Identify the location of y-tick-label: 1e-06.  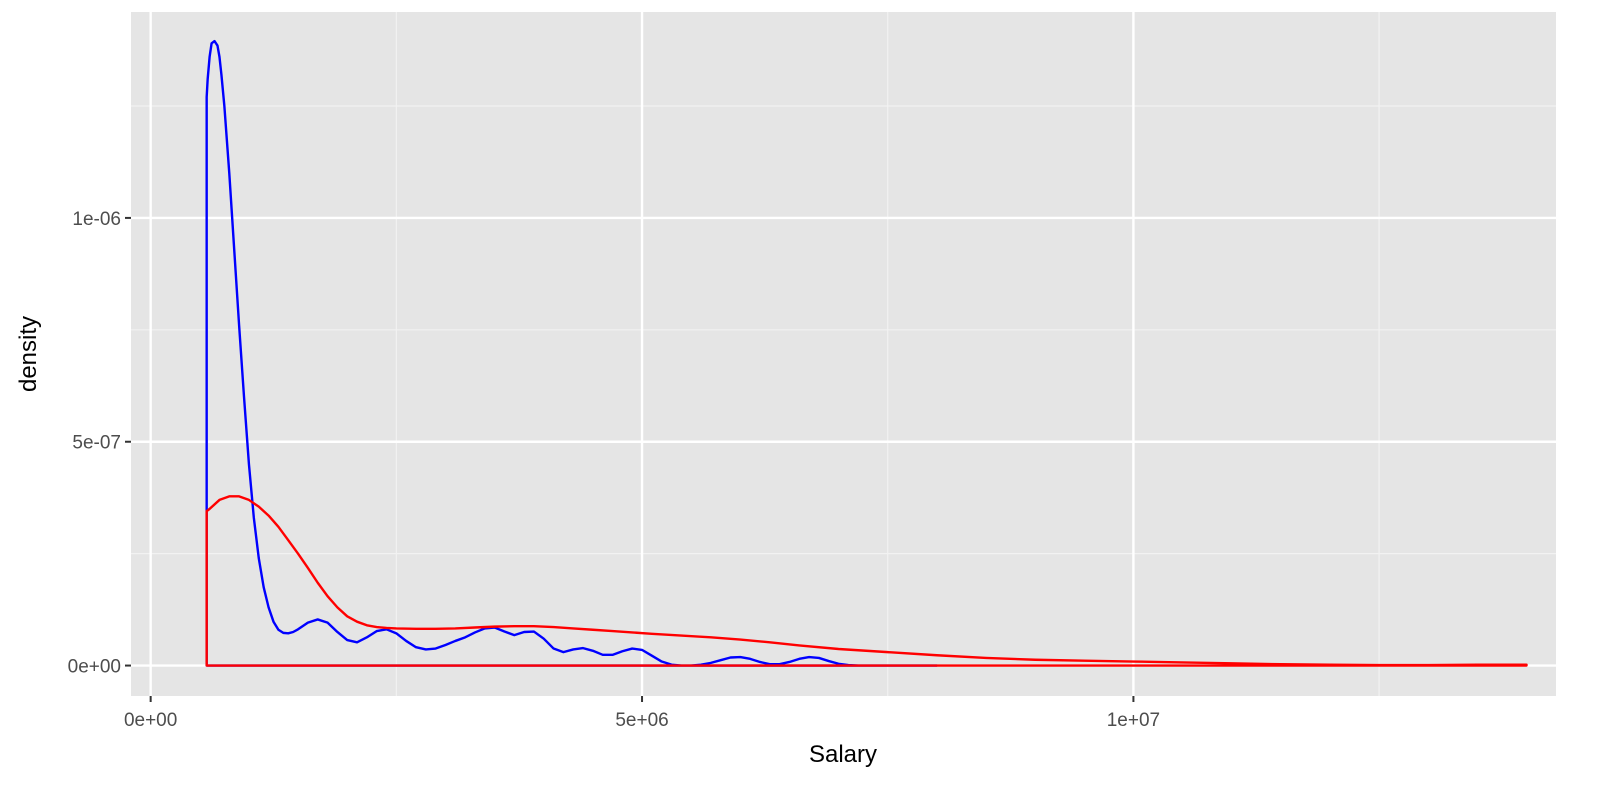
(96, 219).